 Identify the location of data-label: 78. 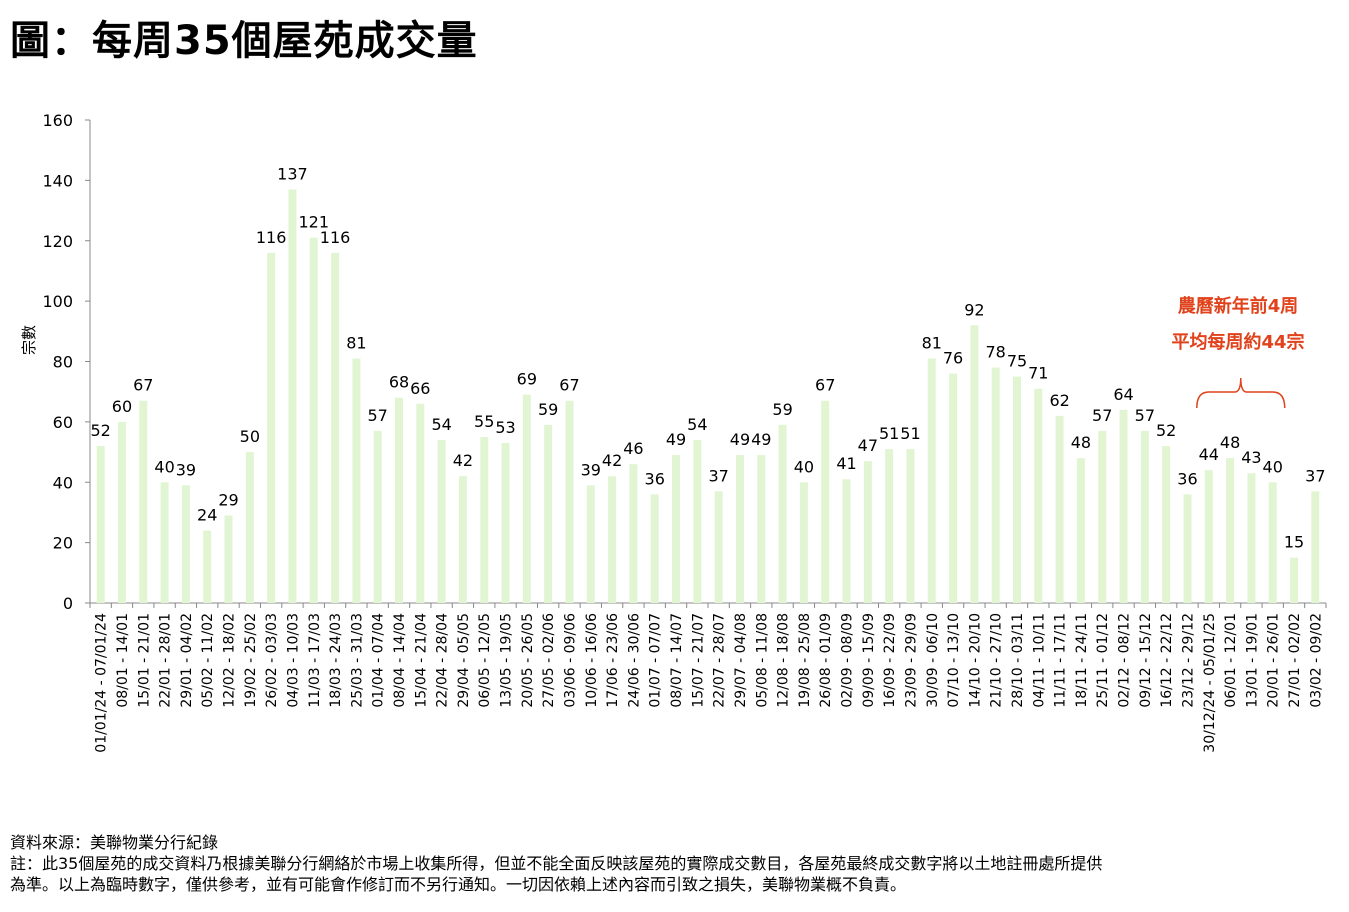
(996, 352).